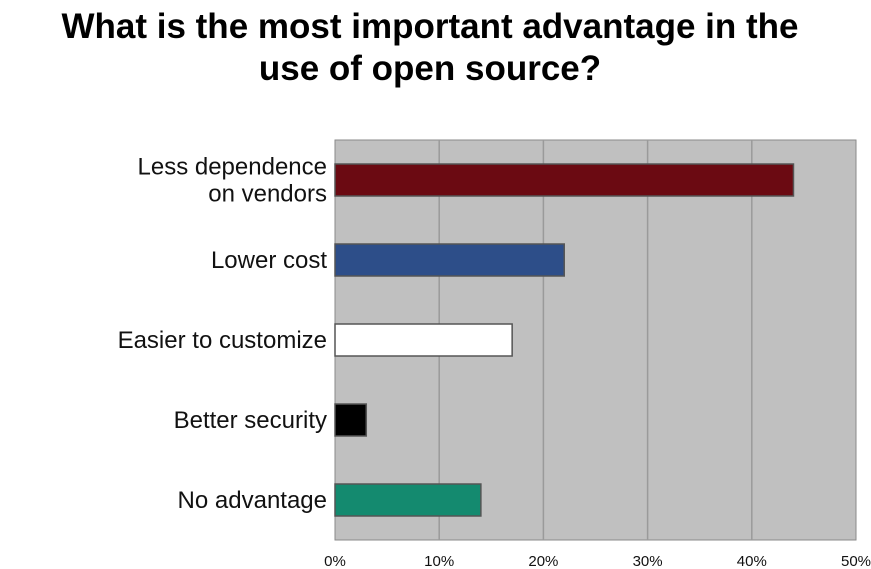 The height and width of the screenshot is (569, 871). Describe the element at coordinates (252, 500) in the screenshot. I see `category-label: No advantage` at that location.